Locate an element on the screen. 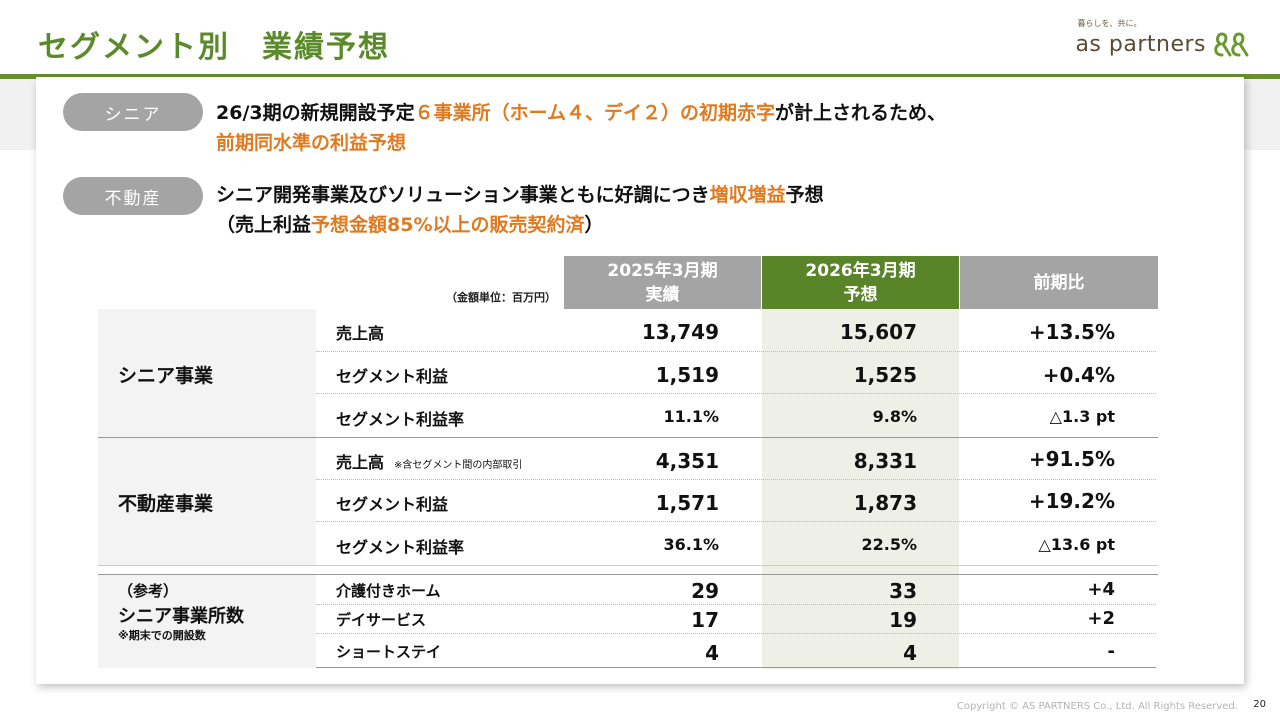  value-forecast: 8,331 is located at coordinates (885, 461).